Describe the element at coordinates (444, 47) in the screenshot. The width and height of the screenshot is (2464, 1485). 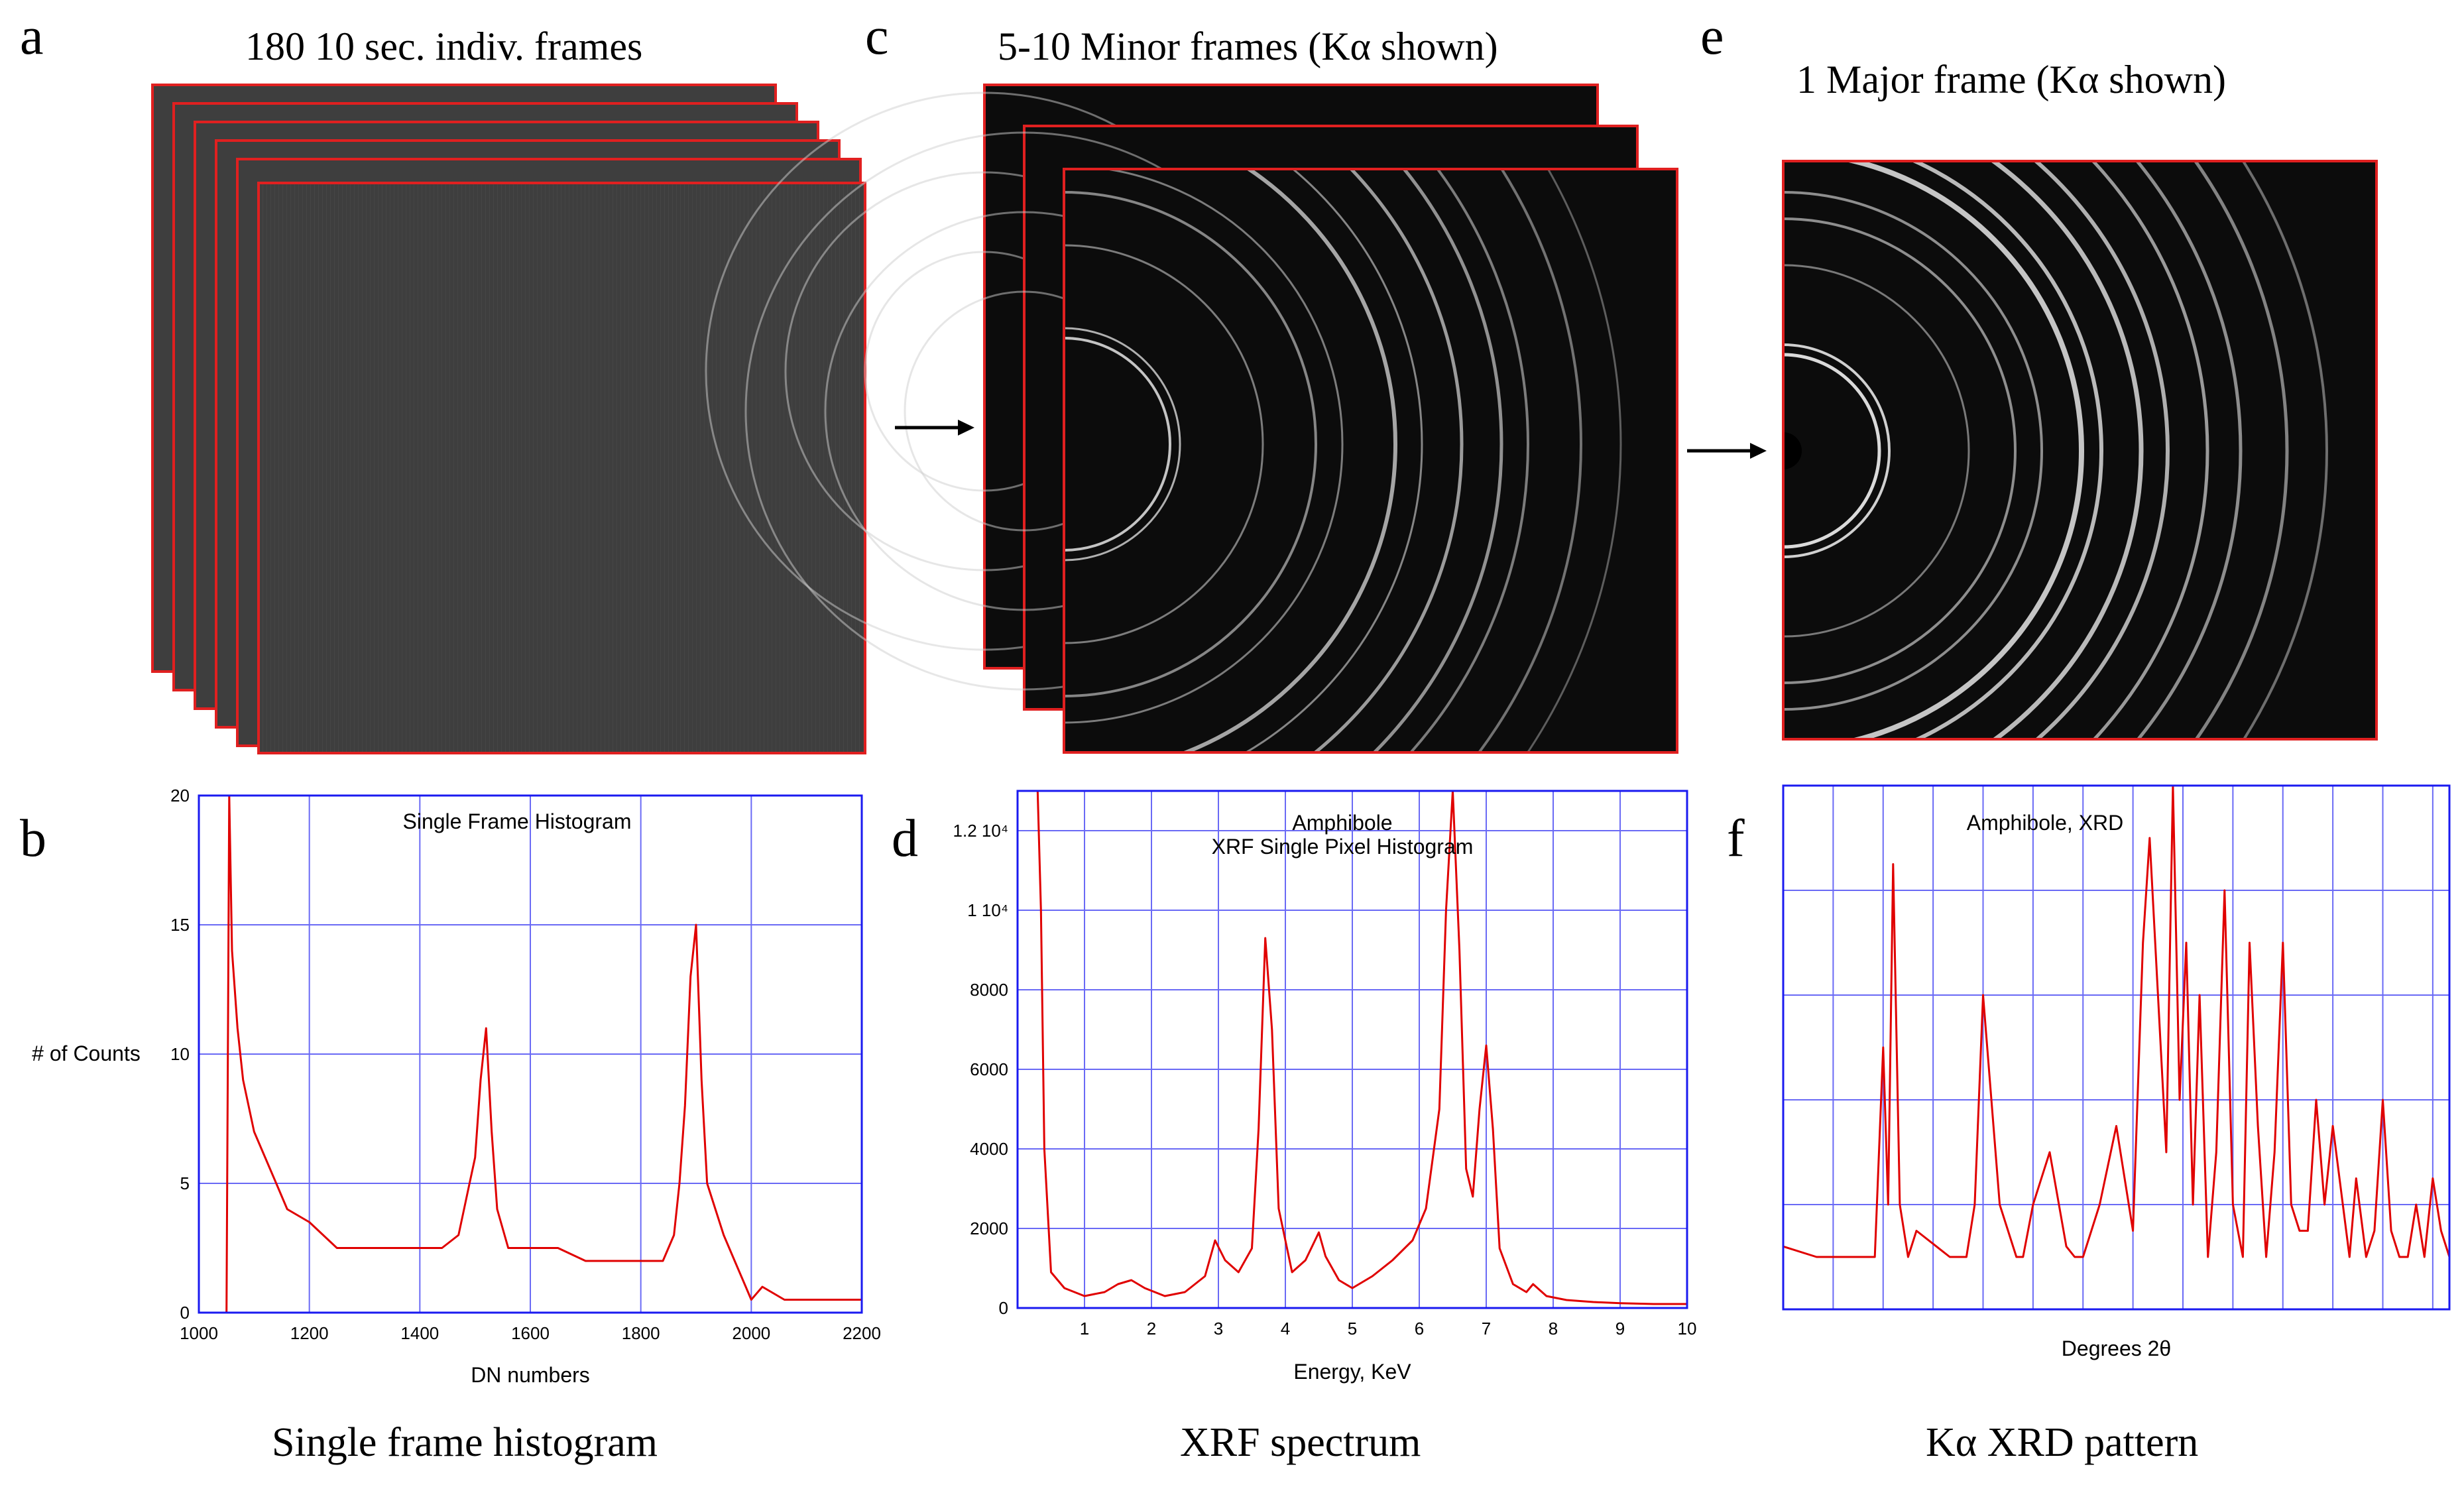
I see `heading-individual-frames: 180 10 sec. indiv. frames` at that location.